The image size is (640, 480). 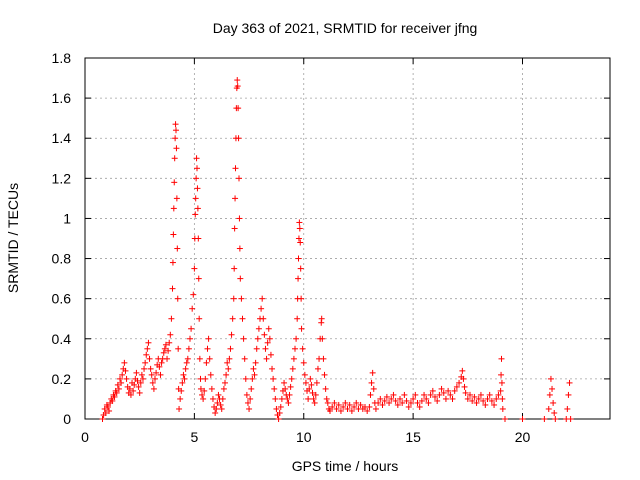 What do you see at coordinates (62, 58) in the screenshot?
I see `y-tick-label: 1.8` at bounding box center [62, 58].